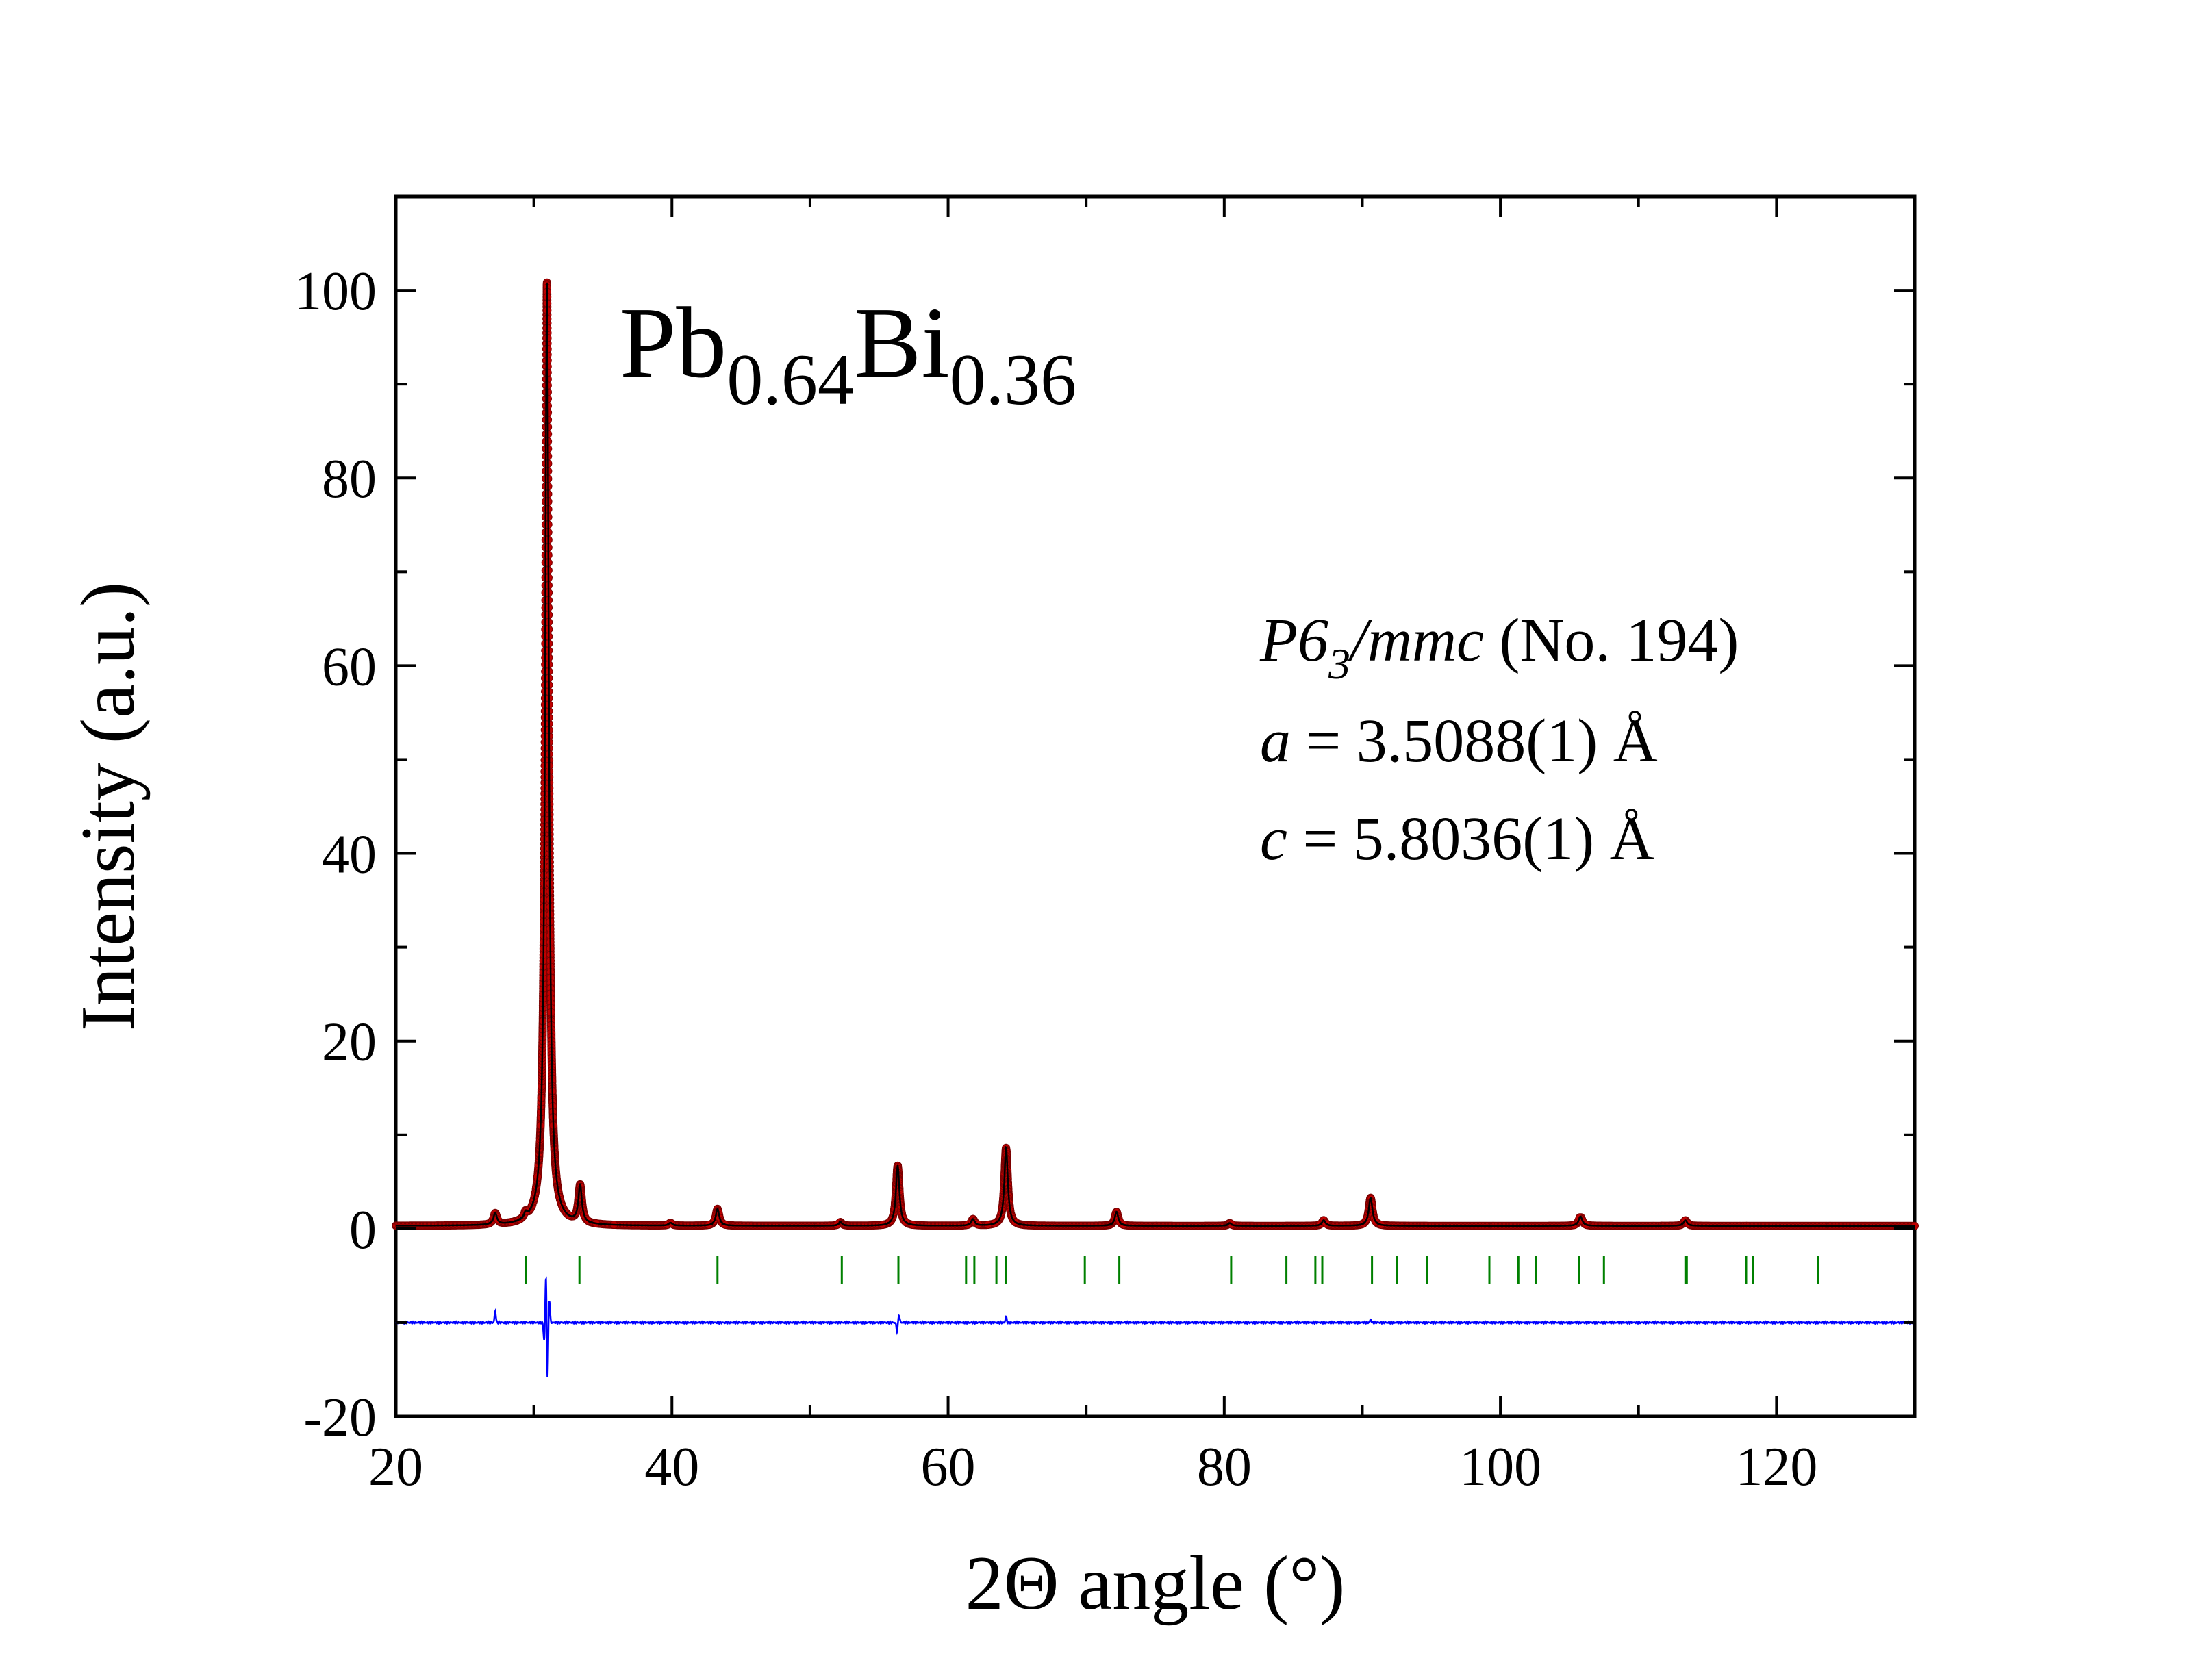 The height and width of the screenshot is (1680, 2194). What do you see at coordinates (1776, 1467) in the screenshot?
I see `x-tick-label: 120` at bounding box center [1776, 1467].